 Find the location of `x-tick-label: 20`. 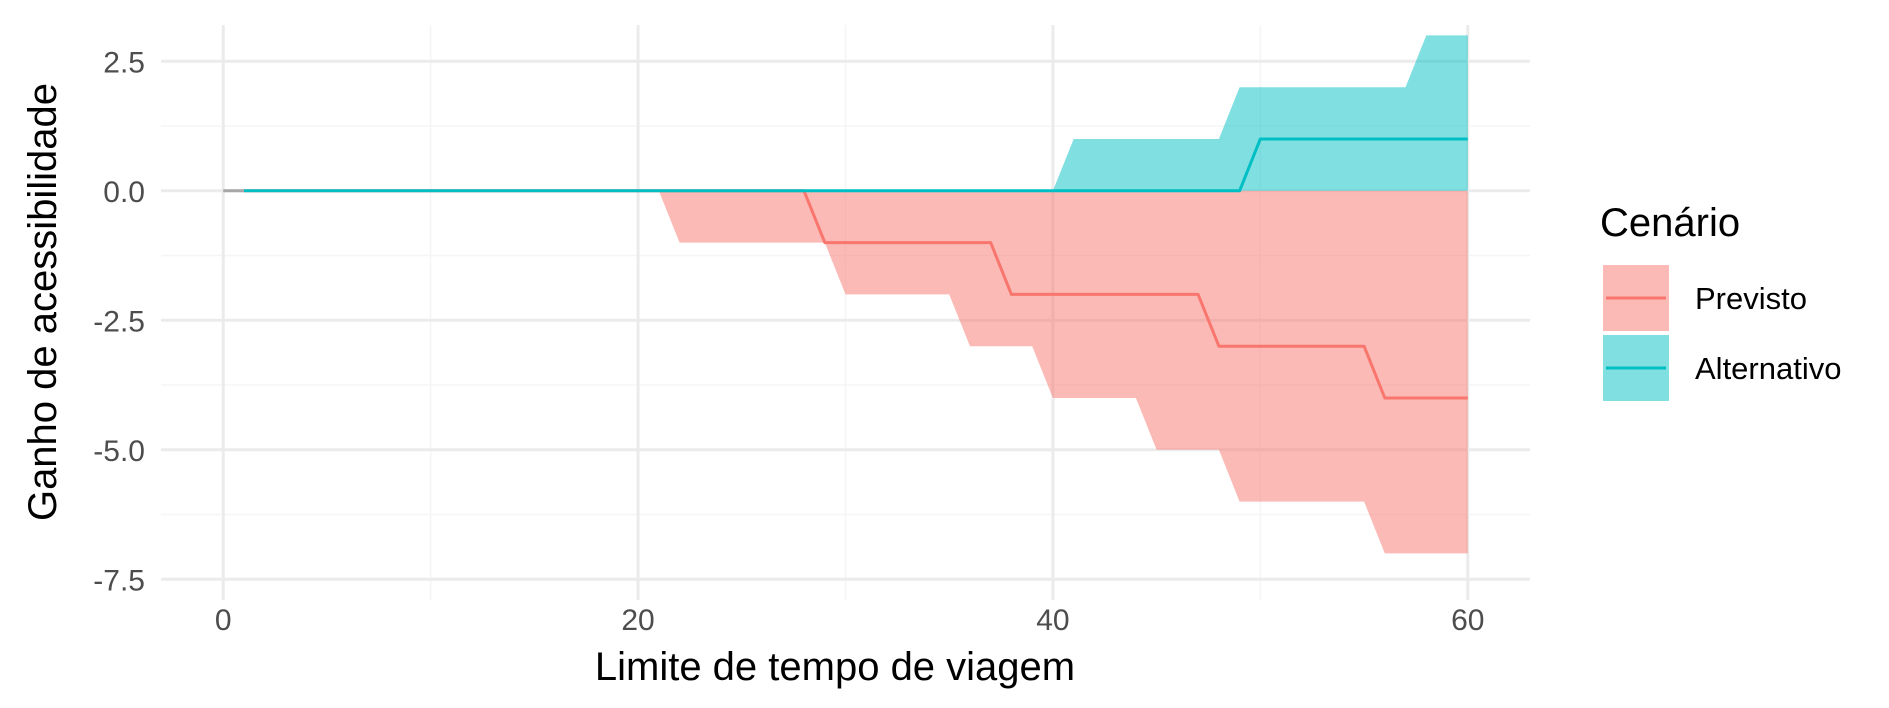

x-tick-label: 20 is located at coordinates (637, 620).